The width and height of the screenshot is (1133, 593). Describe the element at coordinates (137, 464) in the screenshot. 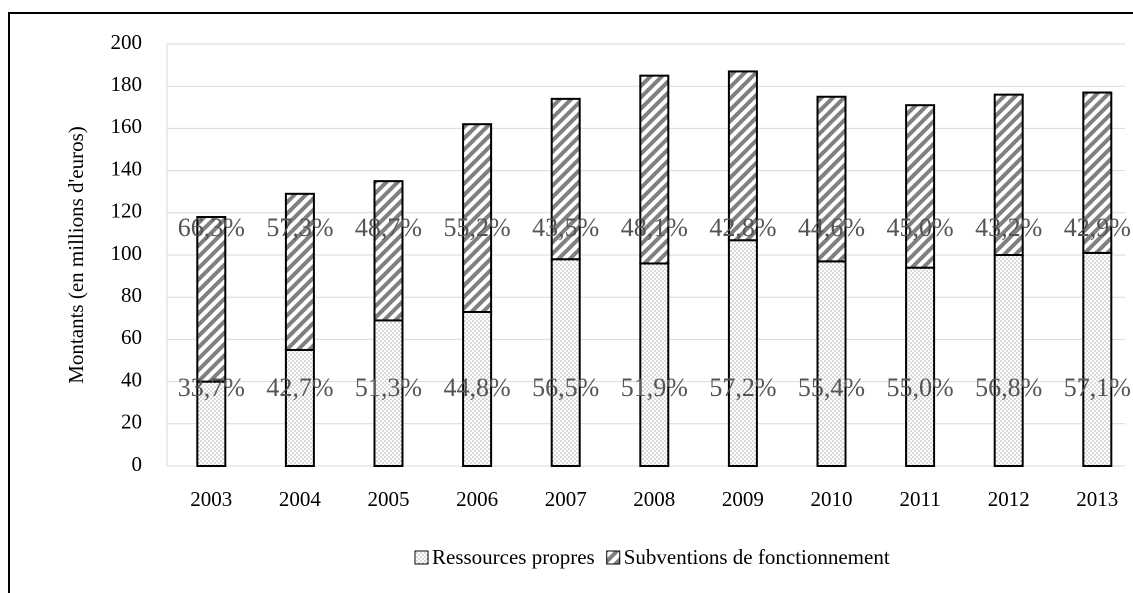

I see `y-tick-label: 0` at that location.